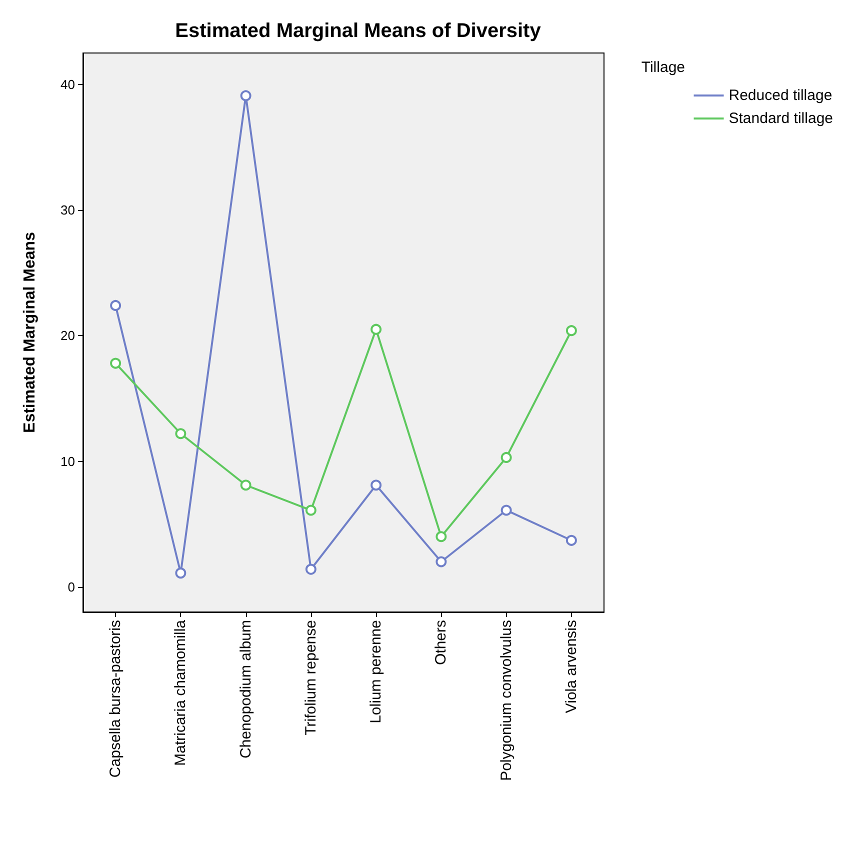  What do you see at coordinates (181, 692) in the screenshot?
I see `x-tick-label: Matricaria chamomilla` at bounding box center [181, 692].